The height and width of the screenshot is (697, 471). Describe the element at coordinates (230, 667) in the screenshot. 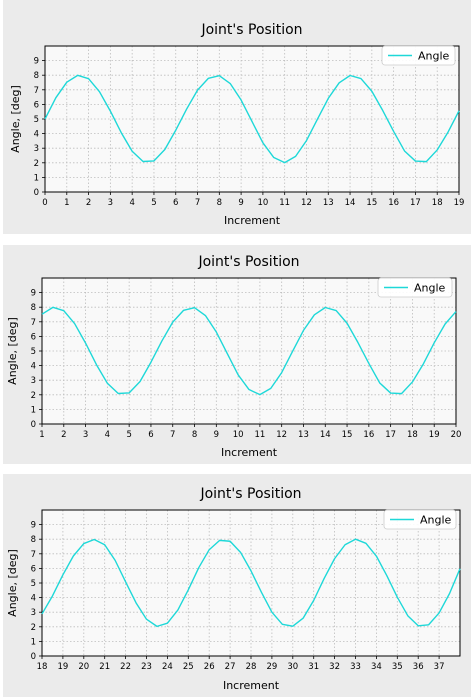

I see `x-tick-label: 27` at that location.